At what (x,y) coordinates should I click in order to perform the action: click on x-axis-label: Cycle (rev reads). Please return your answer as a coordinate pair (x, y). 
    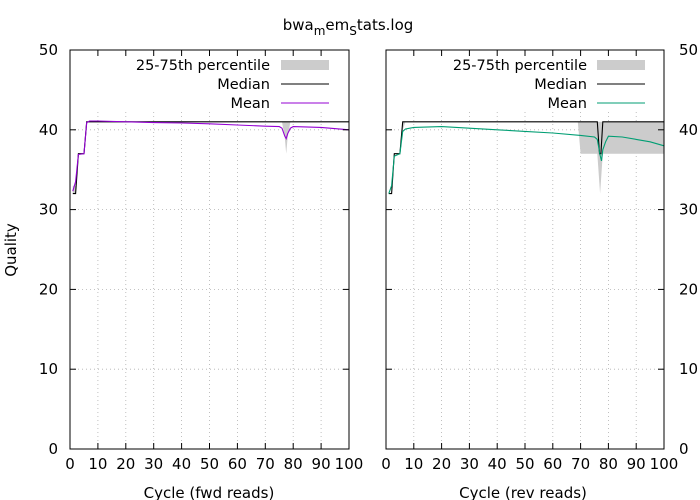
    Looking at the image, I should click on (523, 492).